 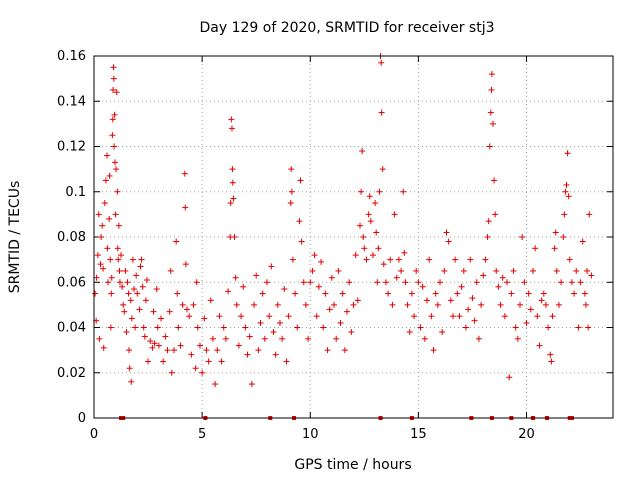 I want to click on x-tick-label: 10, so click(x=310, y=434).